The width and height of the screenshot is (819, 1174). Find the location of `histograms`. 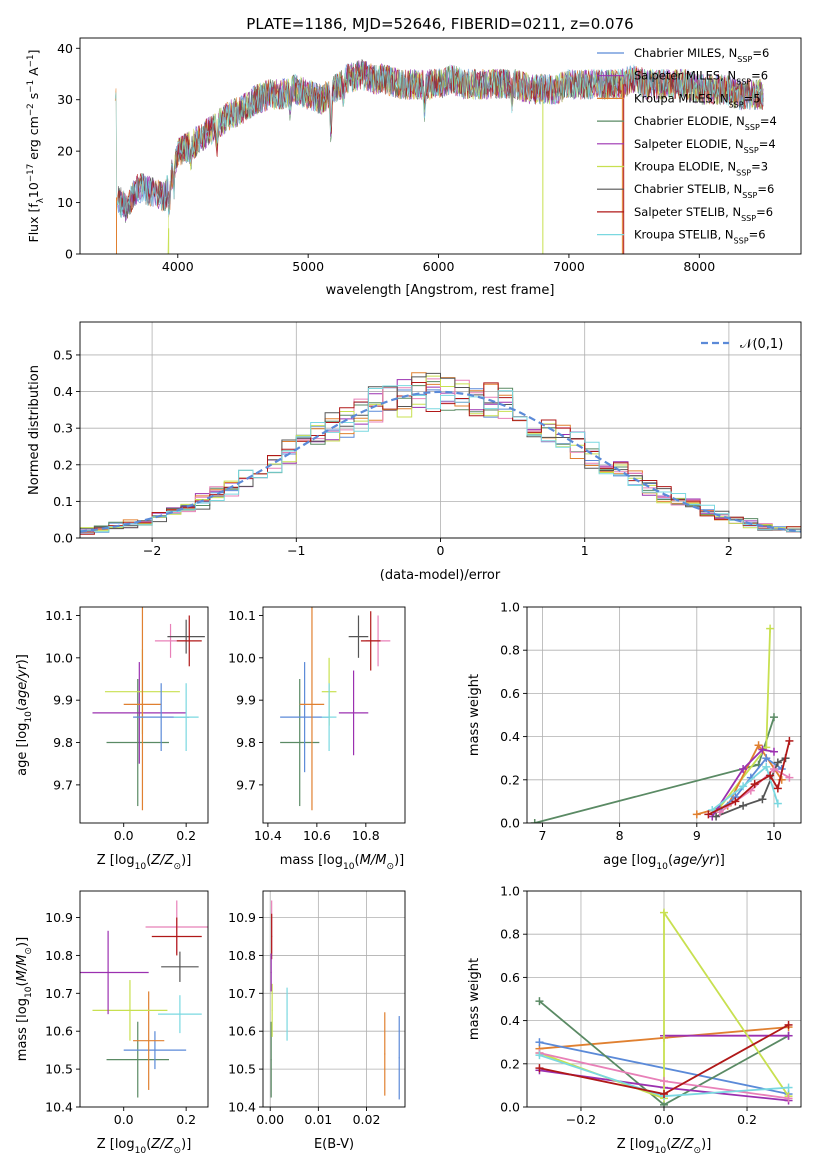

histograms is located at coordinates (440, 453).